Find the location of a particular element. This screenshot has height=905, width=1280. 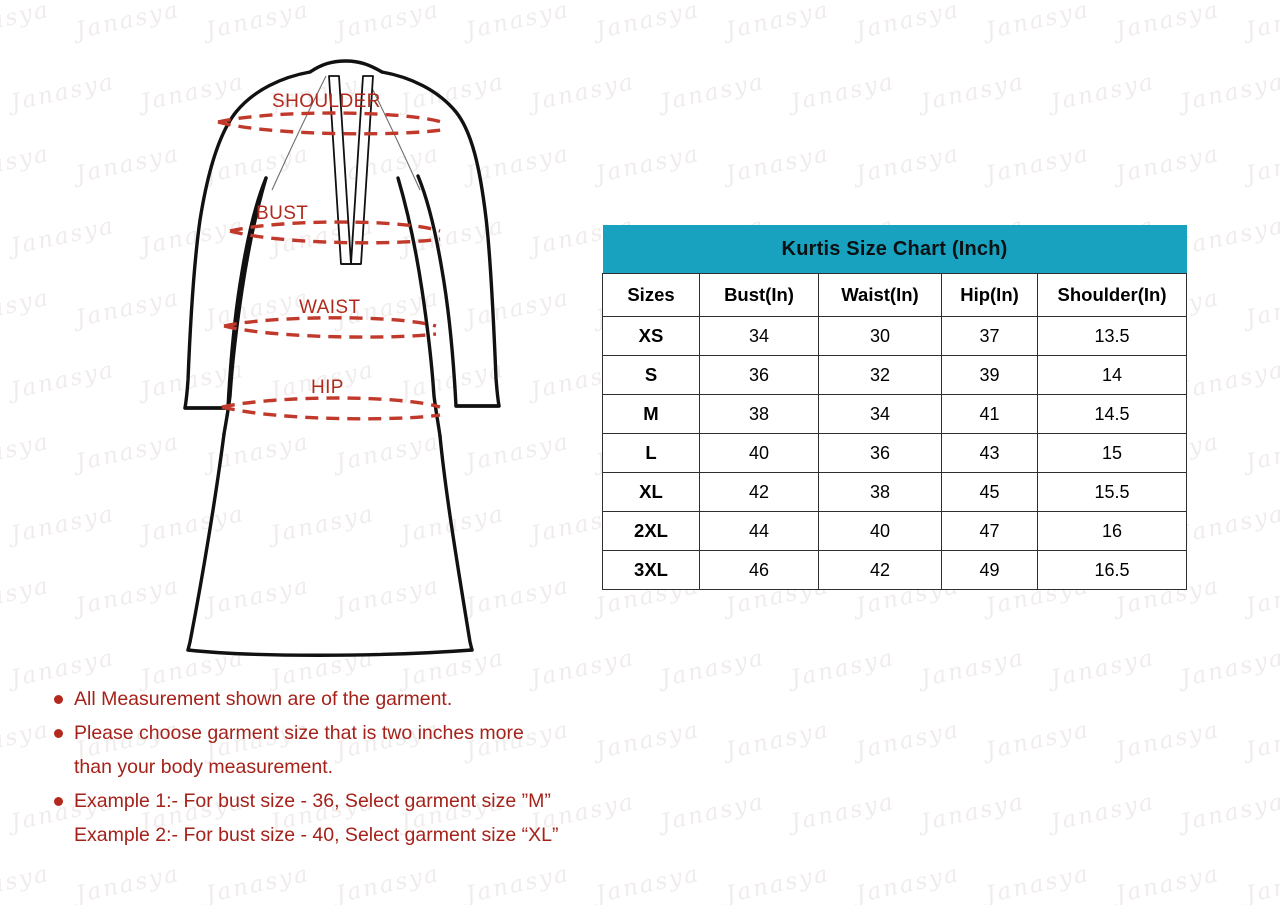

column-header-sizes: Sizes is located at coordinates (651, 295).